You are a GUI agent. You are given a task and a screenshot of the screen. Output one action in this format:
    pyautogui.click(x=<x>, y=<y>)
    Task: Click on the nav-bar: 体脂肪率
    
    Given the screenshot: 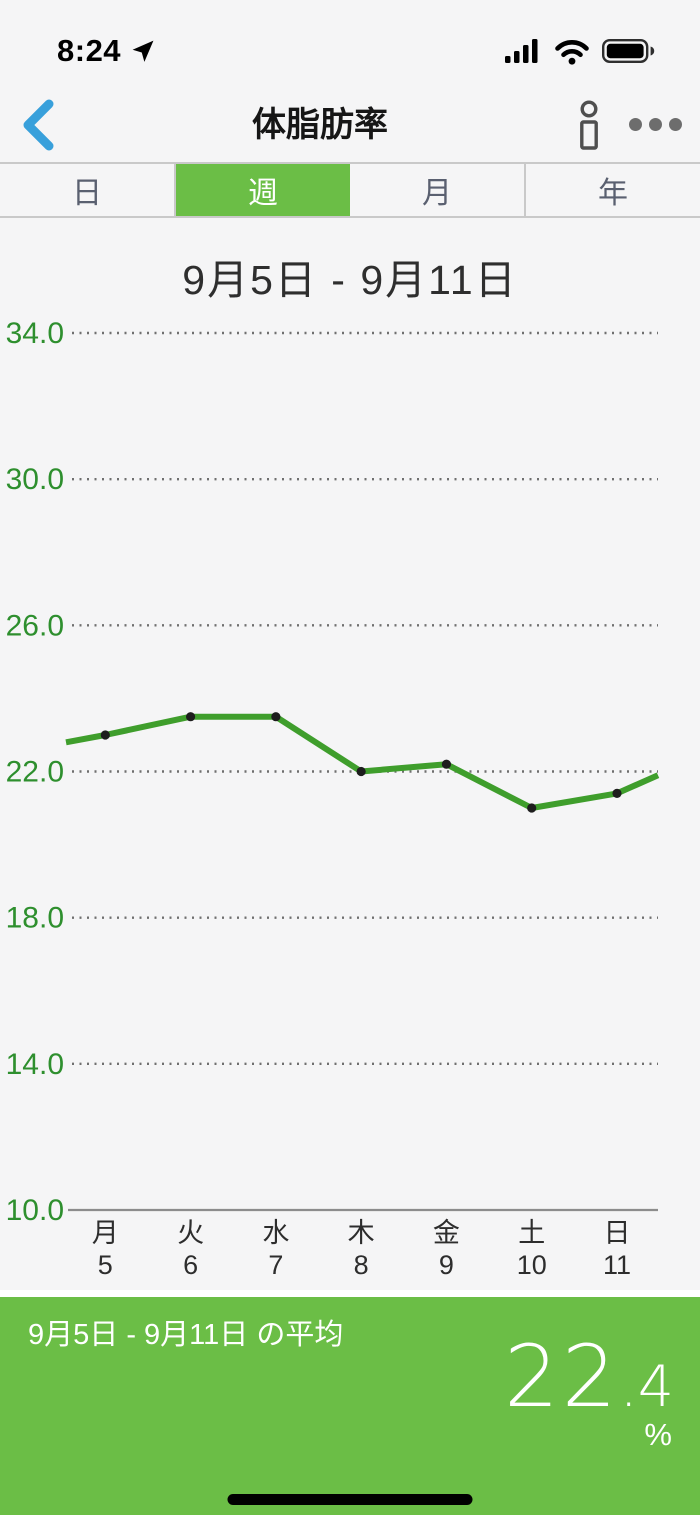 What is the action you would take?
    pyautogui.click(x=350, y=125)
    